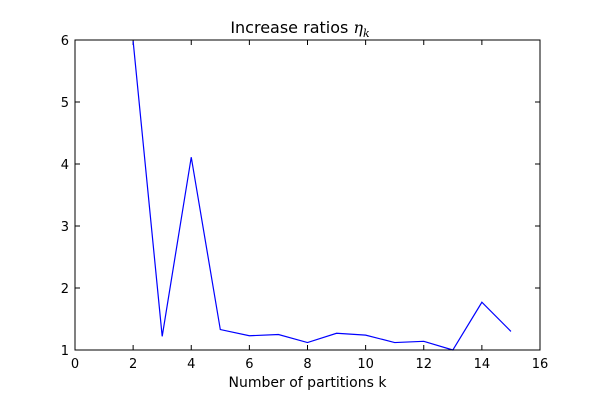 The image size is (600, 400). Describe the element at coordinates (249, 364) in the screenshot. I see `x-tick-label-3: 6` at that location.